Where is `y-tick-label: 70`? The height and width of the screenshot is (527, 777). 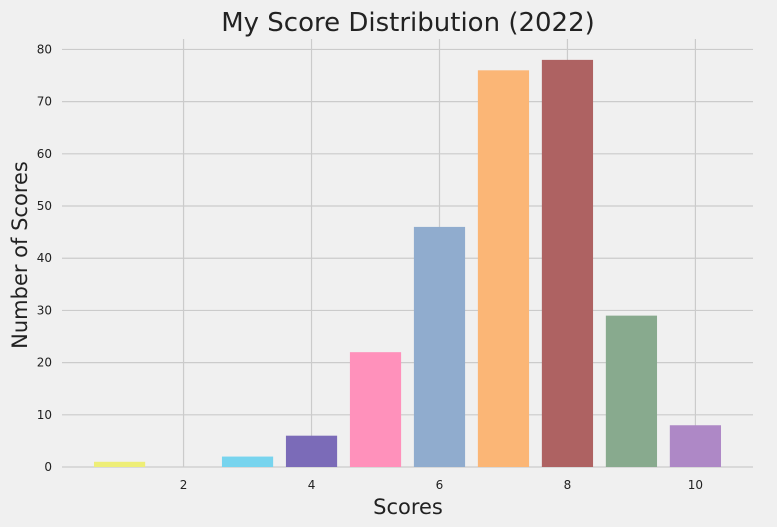
y-tick-label: 70 is located at coordinates (44, 102).